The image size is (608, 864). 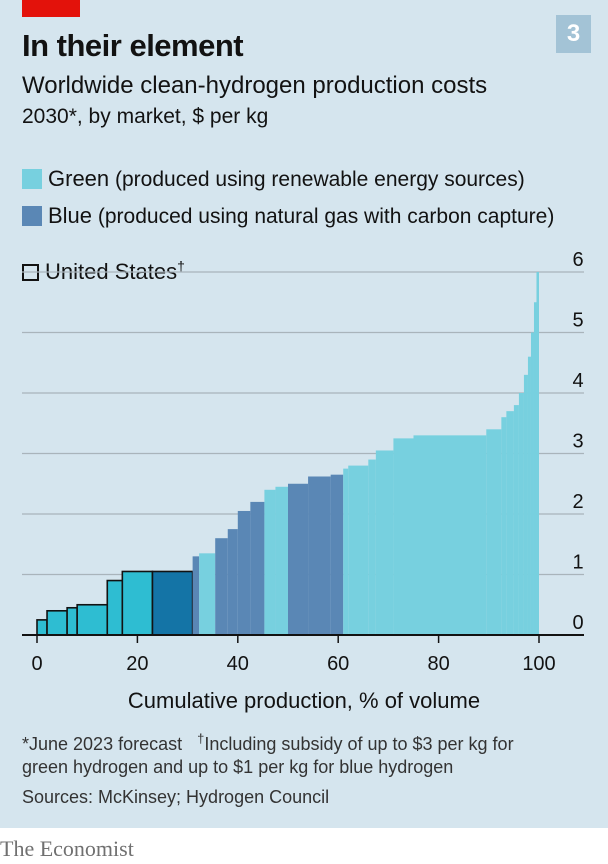 What do you see at coordinates (181, 266) in the screenshot?
I see `legend-us-dagger: †` at bounding box center [181, 266].